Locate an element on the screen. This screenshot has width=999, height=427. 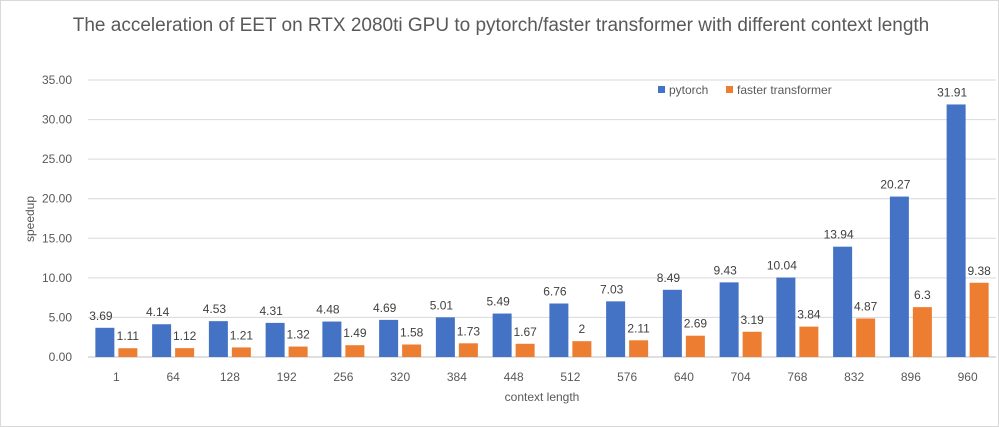
data-label: 13.94 is located at coordinates (839, 235).